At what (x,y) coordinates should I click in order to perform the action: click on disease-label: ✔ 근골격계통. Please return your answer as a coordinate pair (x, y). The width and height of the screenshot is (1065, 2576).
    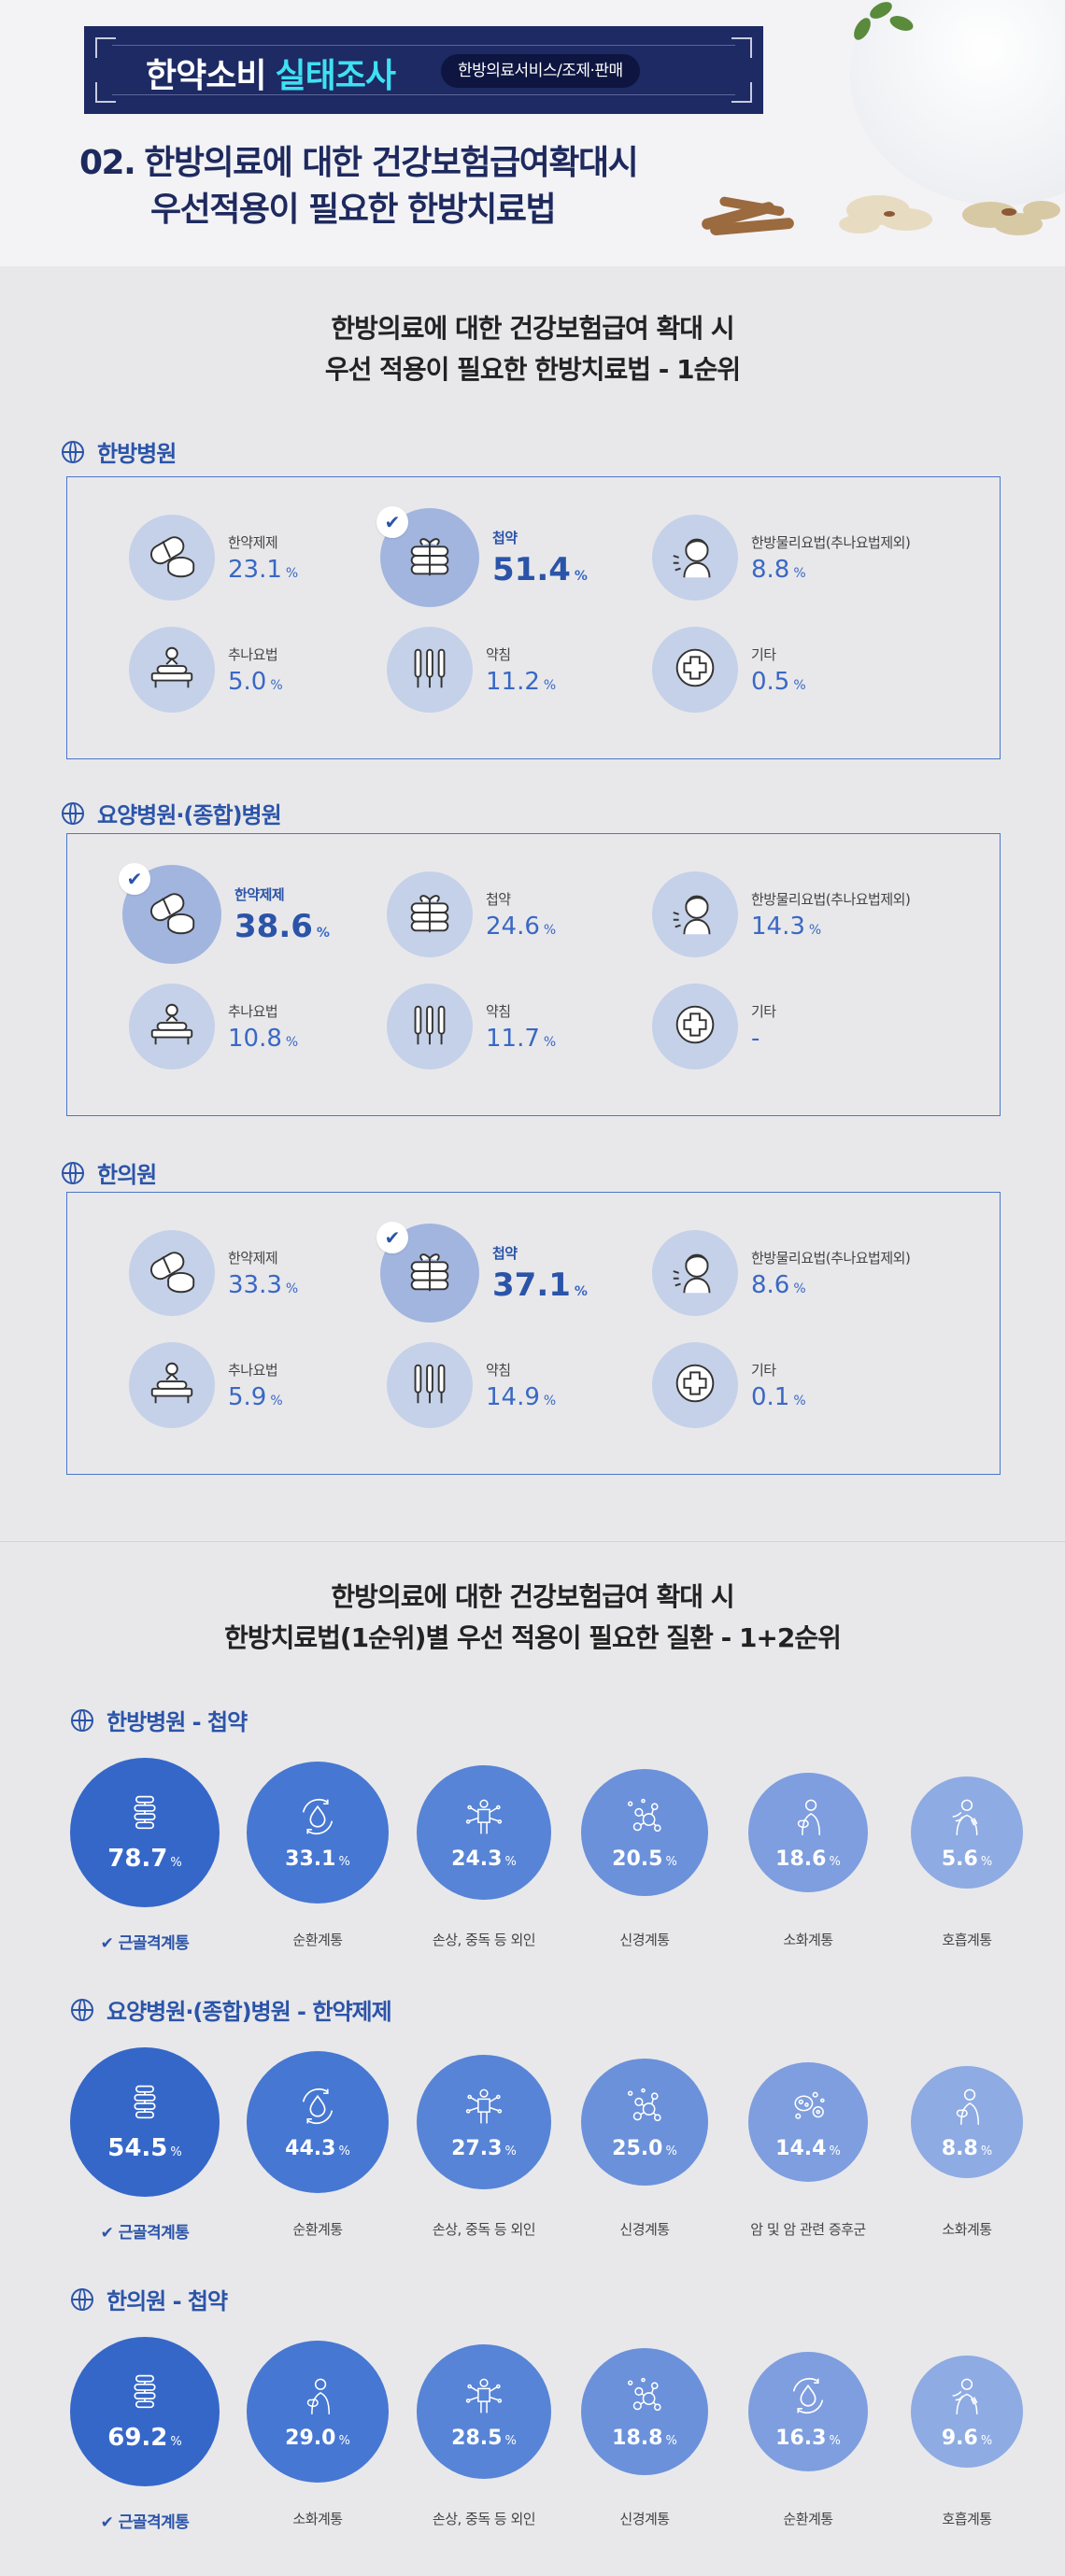
    Looking at the image, I should click on (145, 1943).